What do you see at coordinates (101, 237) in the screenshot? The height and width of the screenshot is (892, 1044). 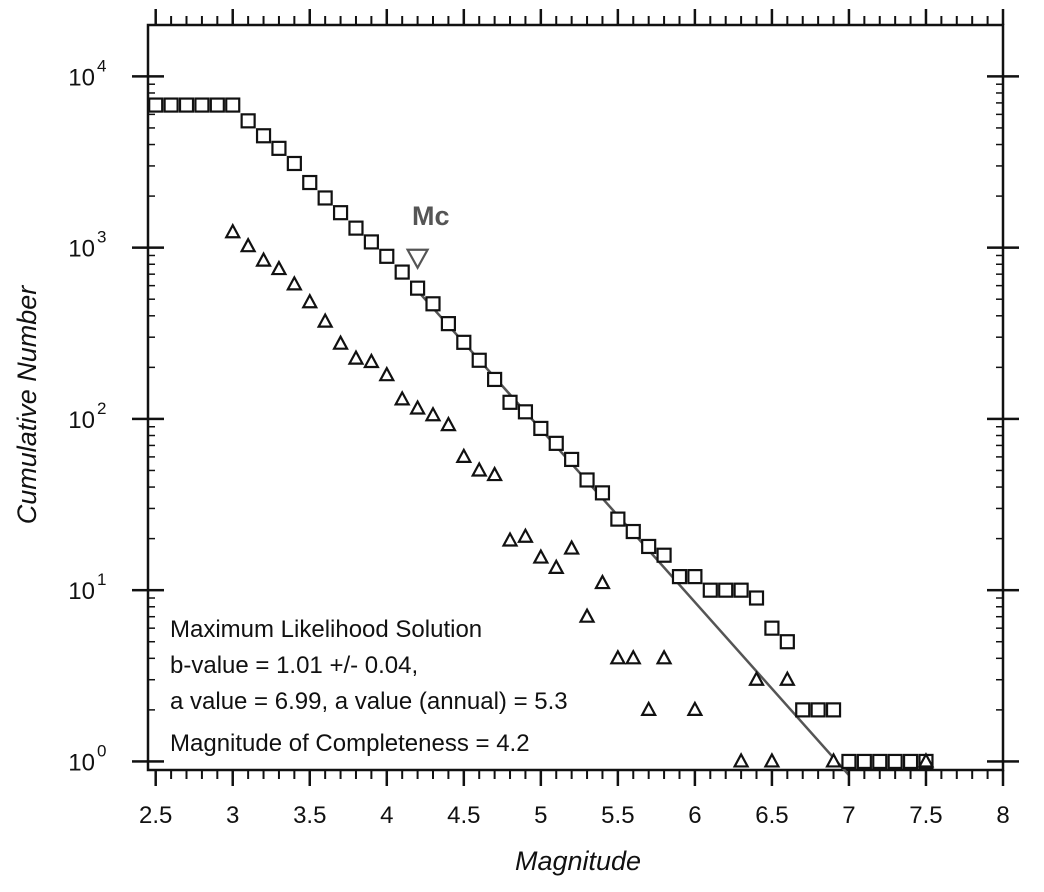 I see `y-tick-exponent: 3` at bounding box center [101, 237].